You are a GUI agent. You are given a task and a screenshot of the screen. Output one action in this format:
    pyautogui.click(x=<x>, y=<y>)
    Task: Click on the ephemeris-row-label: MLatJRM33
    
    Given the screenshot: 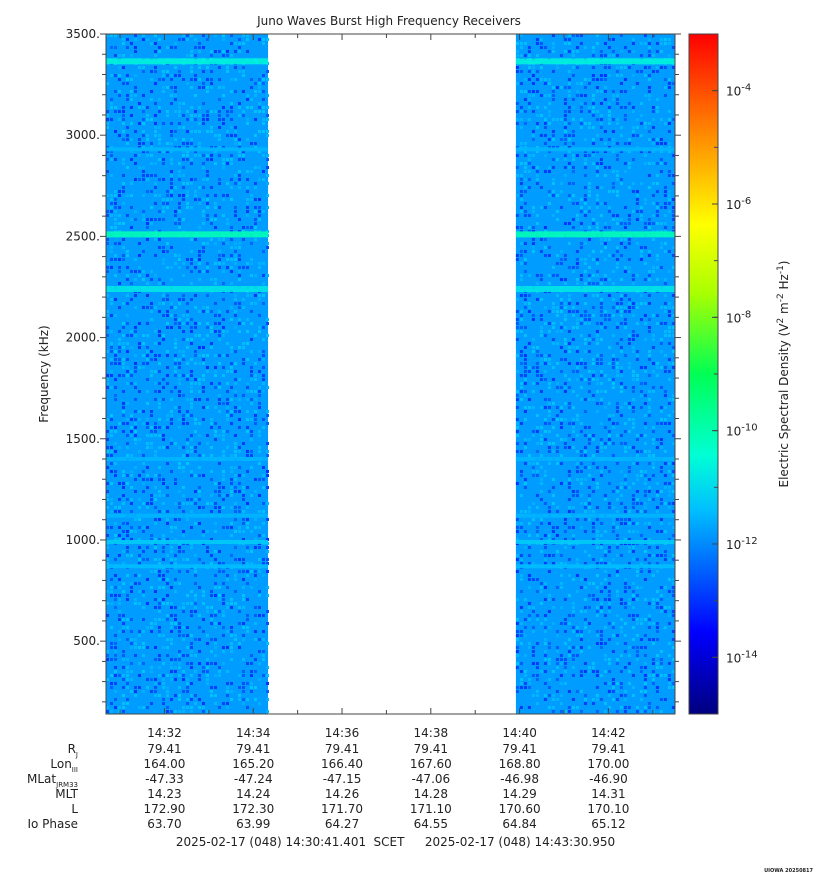 What is the action you would take?
    pyautogui.click(x=52, y=780)
    